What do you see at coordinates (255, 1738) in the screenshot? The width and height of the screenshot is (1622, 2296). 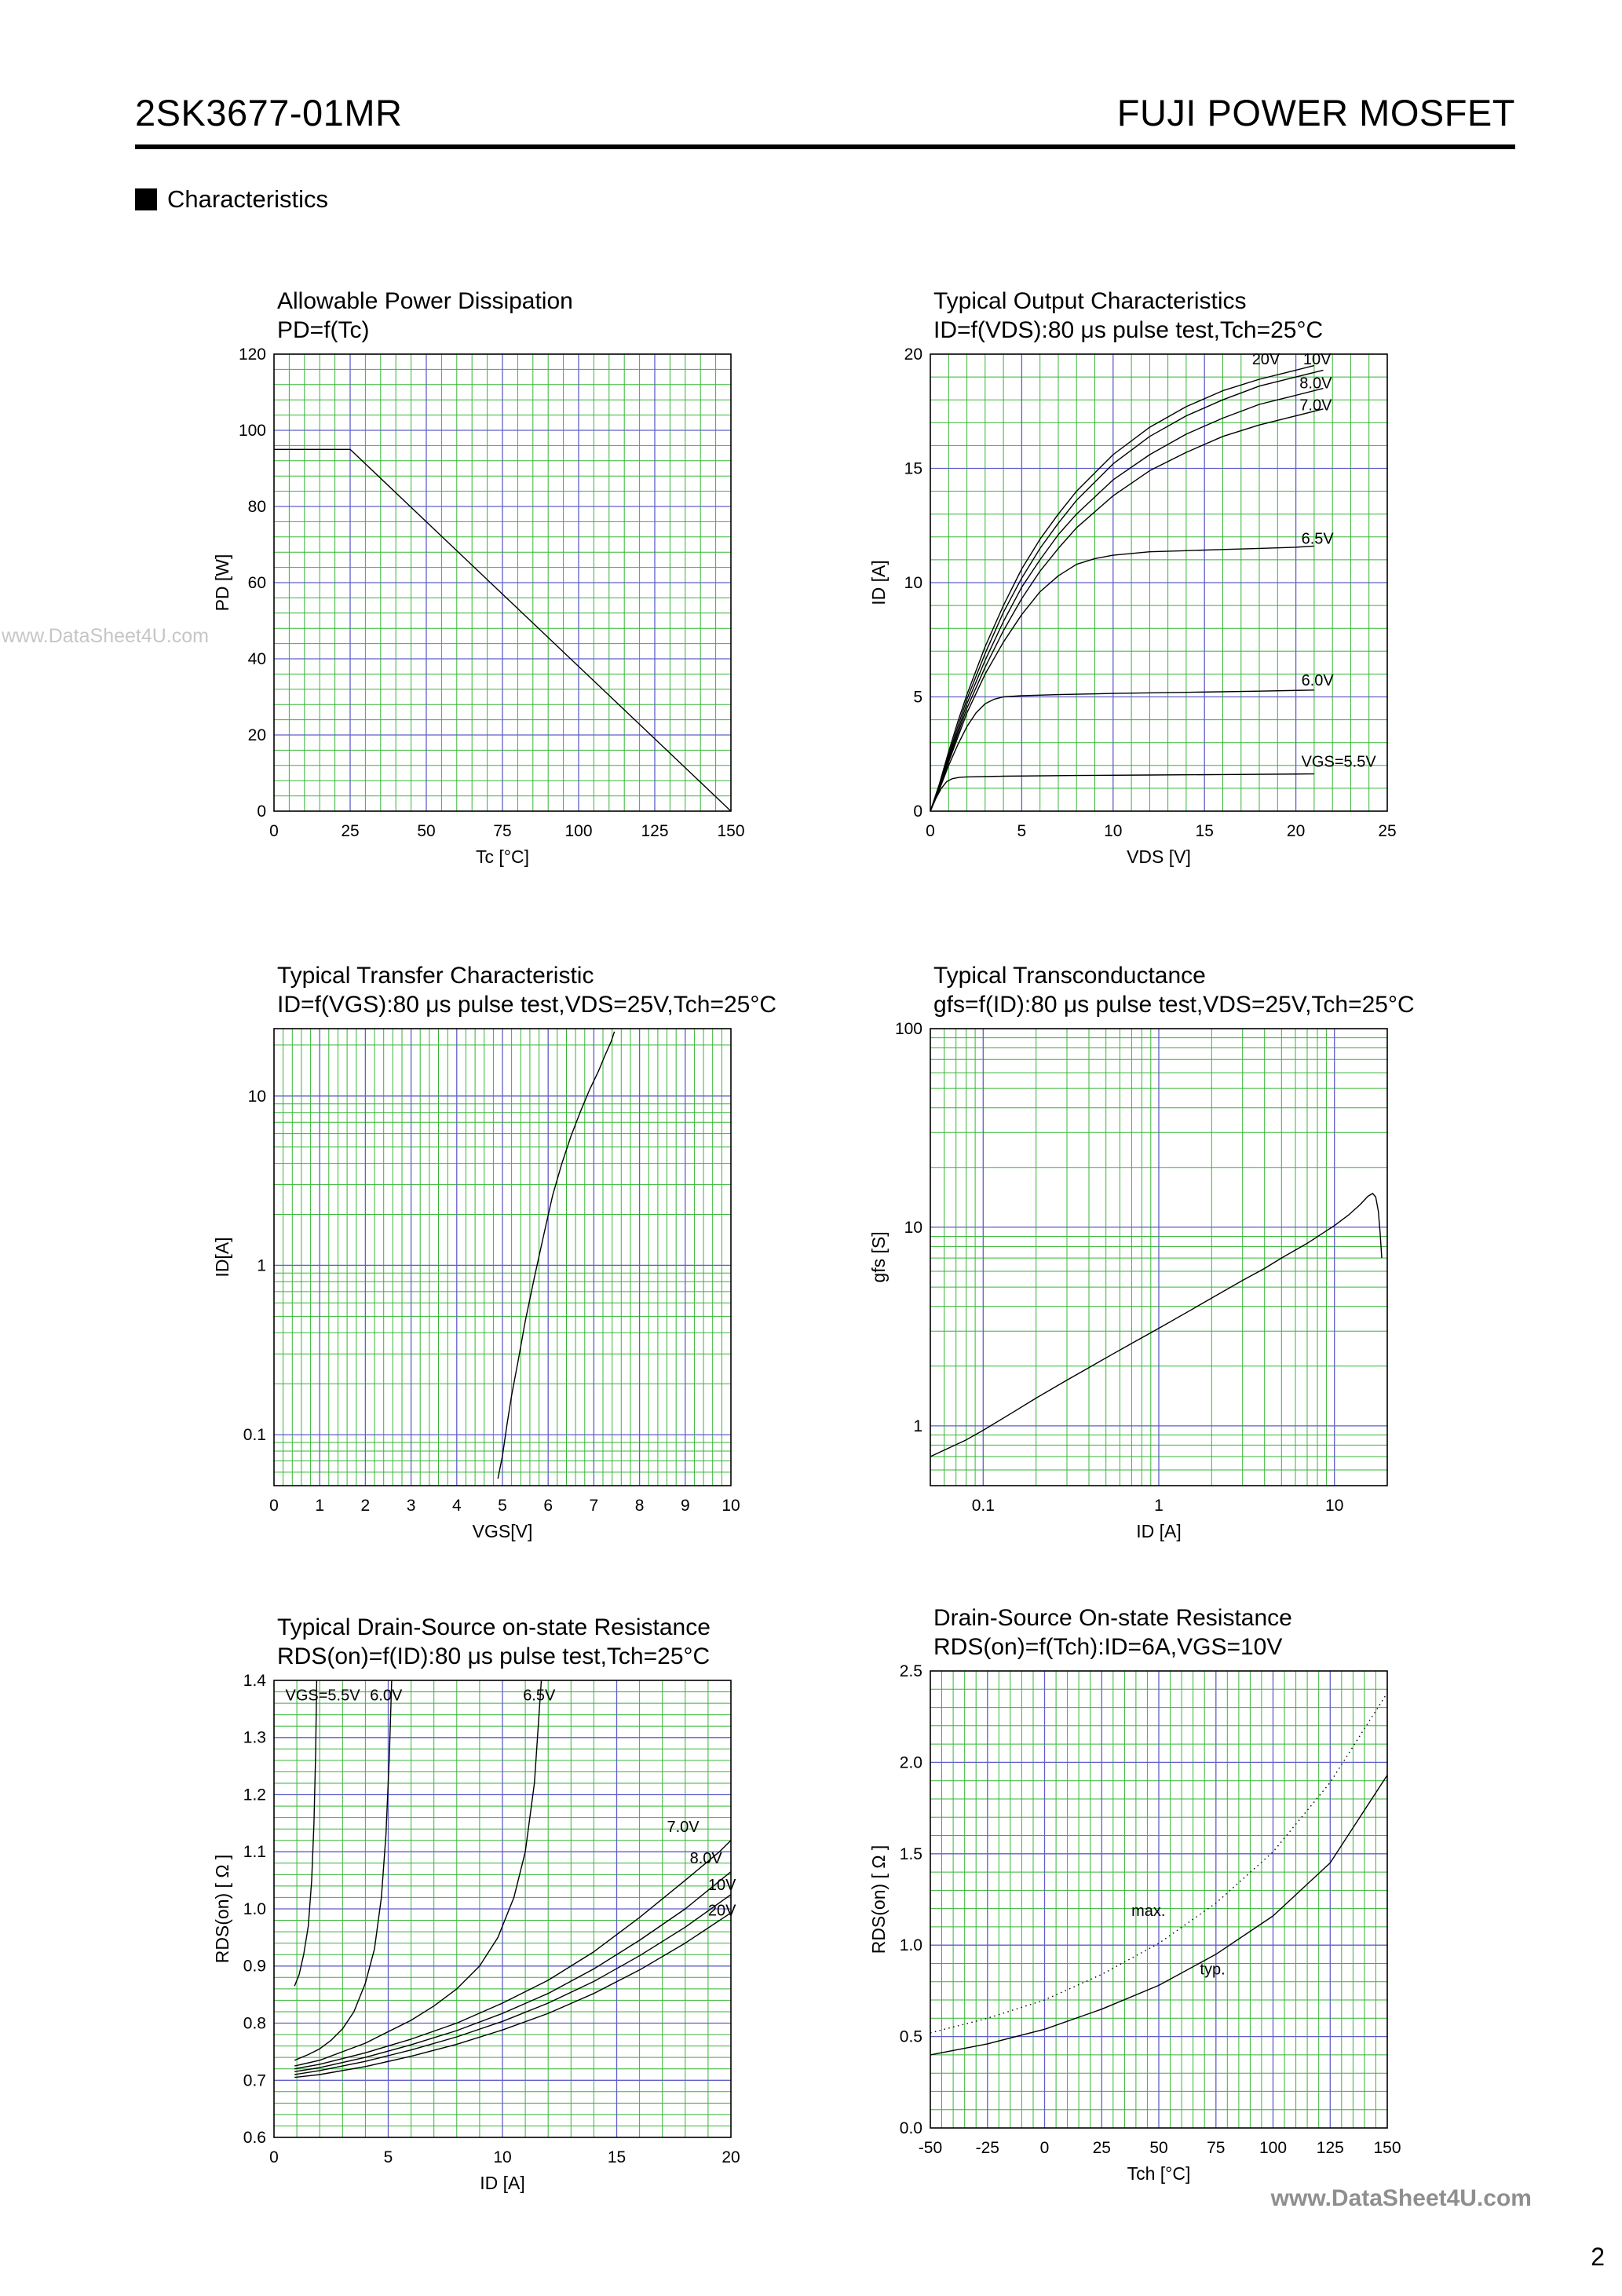 I see `svg-text: 1.3` at bounding box center [255, 1738].